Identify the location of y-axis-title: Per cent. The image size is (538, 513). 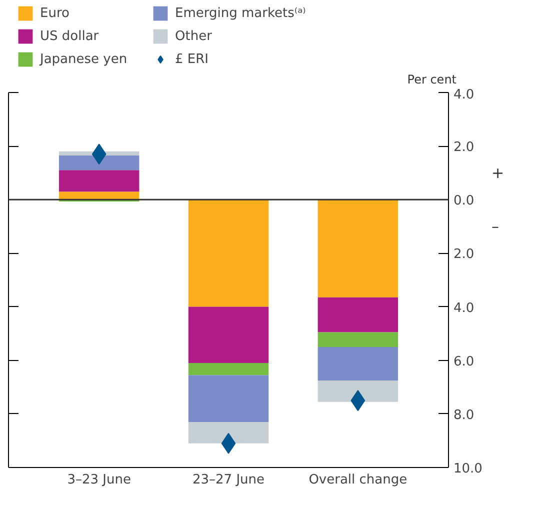
(432, 79).